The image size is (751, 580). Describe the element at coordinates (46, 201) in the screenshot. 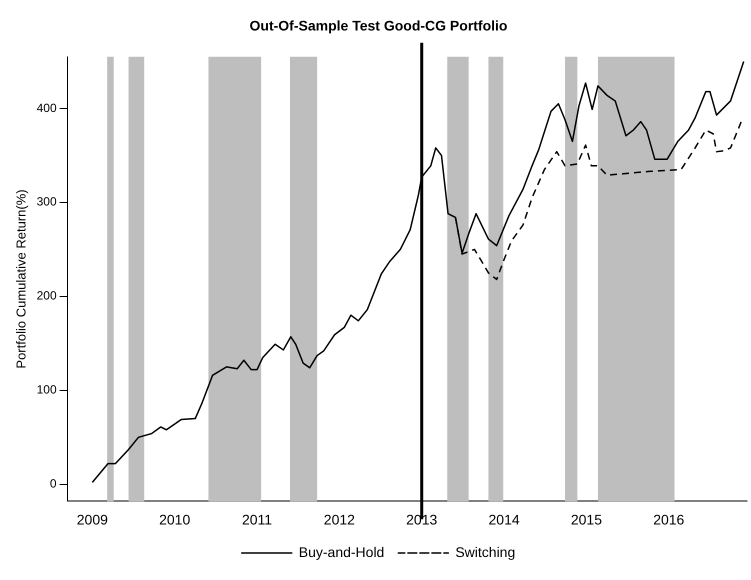

I see `y-tick-label: 300` at that location.